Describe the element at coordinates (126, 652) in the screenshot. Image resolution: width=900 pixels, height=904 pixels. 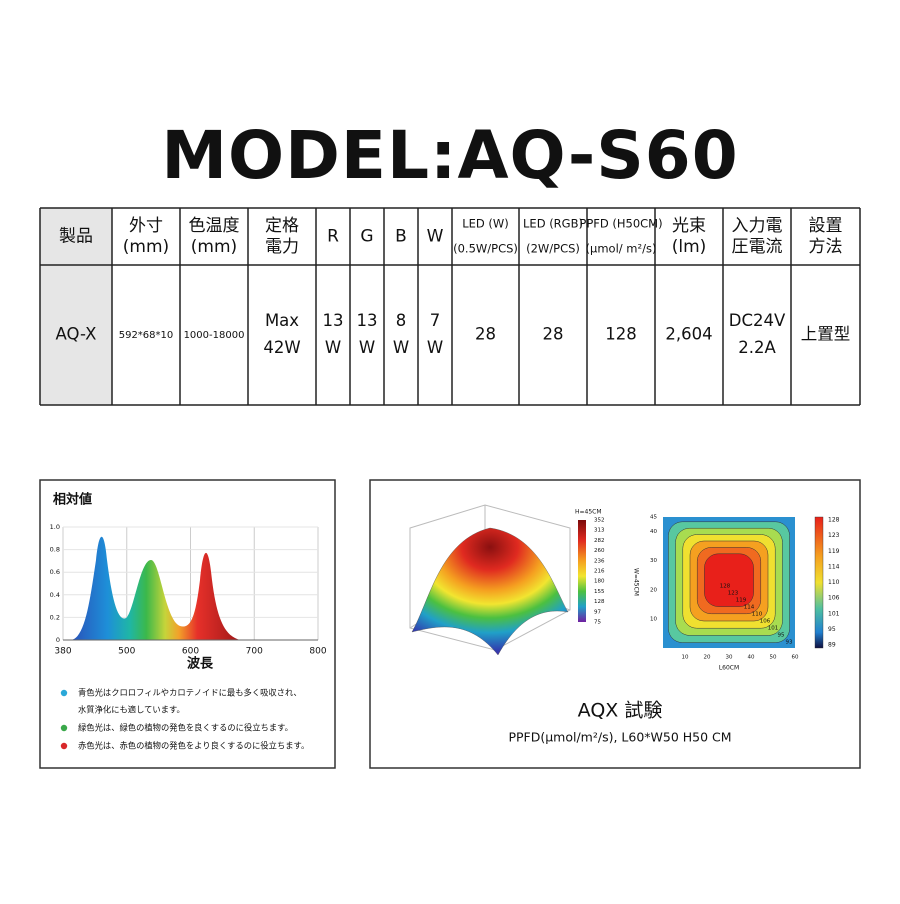
I see `x-tick-label: 500` at that location.